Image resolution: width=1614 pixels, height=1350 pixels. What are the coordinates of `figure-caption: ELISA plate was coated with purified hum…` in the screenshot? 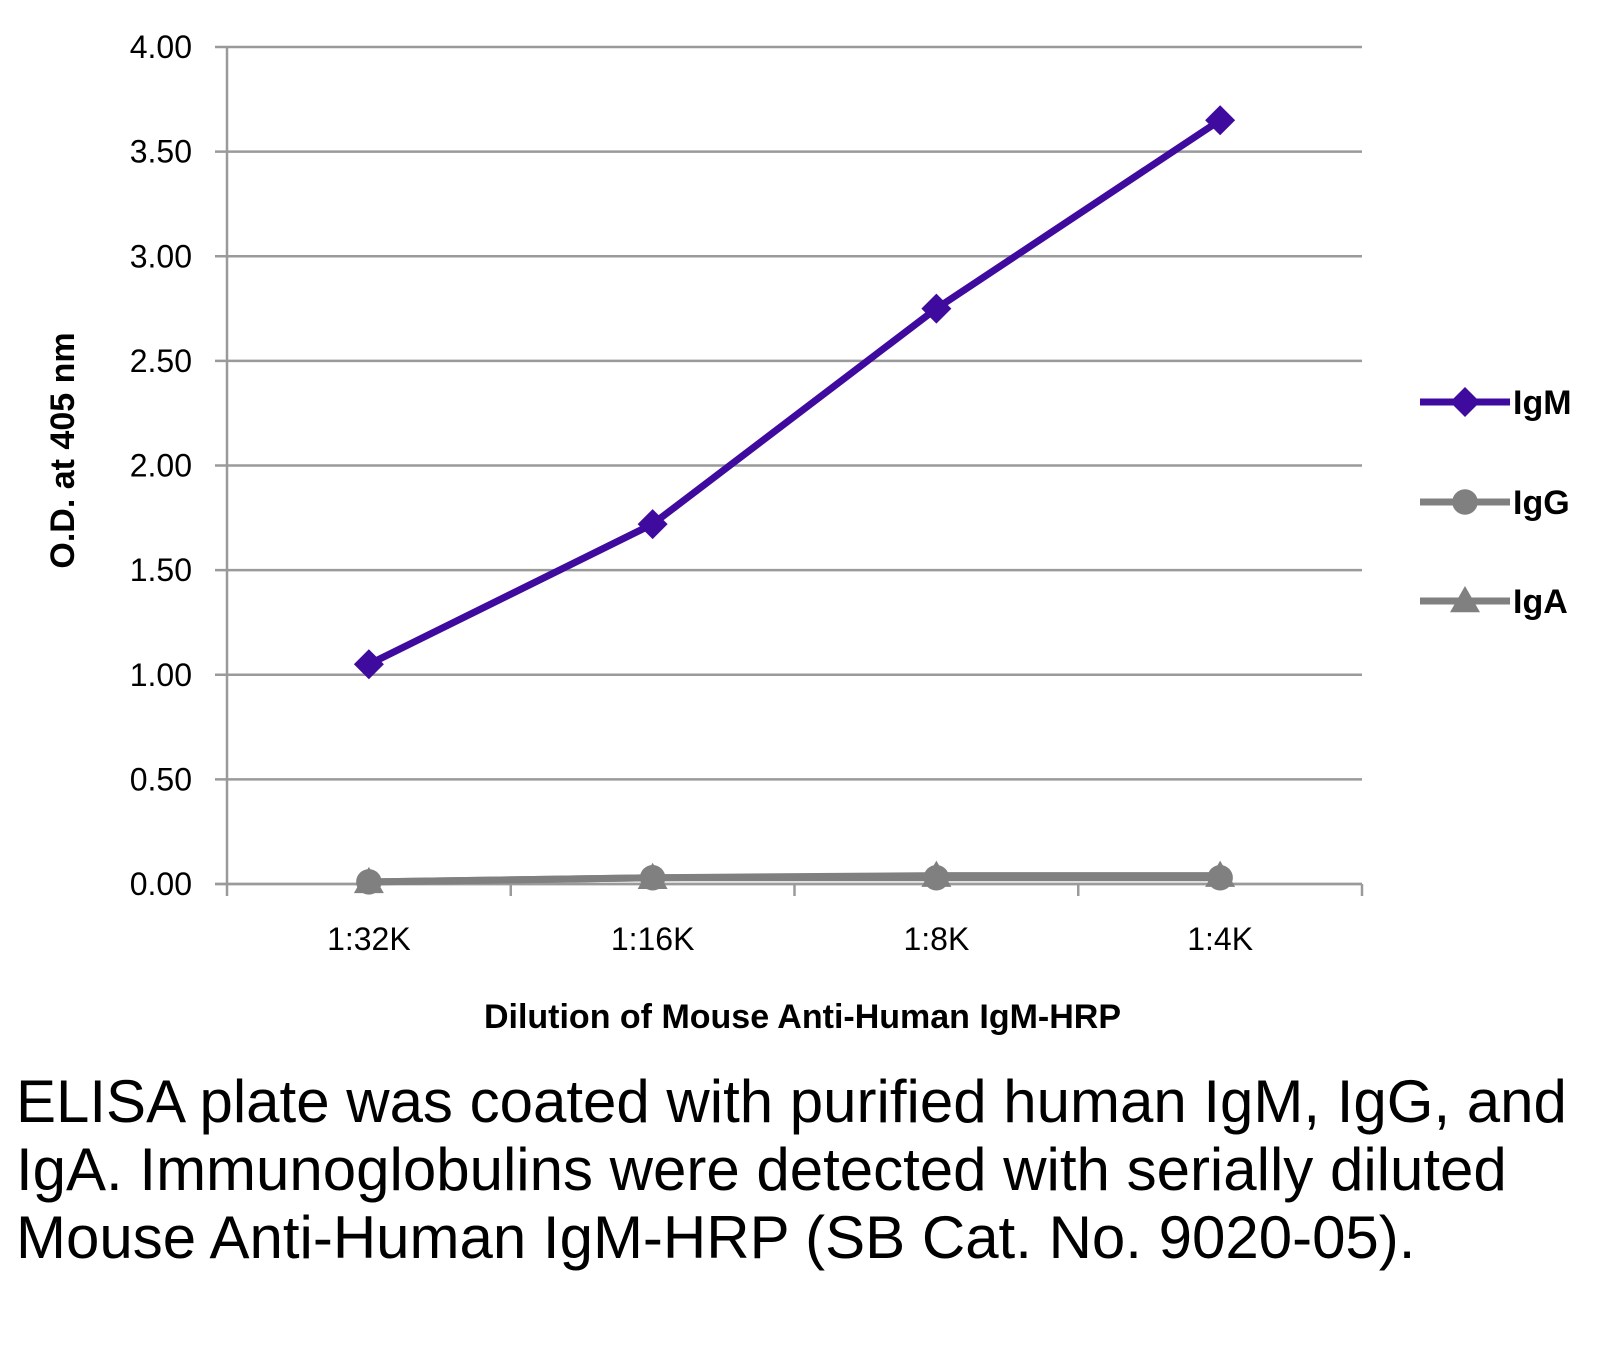 It's located at (791, 1169).